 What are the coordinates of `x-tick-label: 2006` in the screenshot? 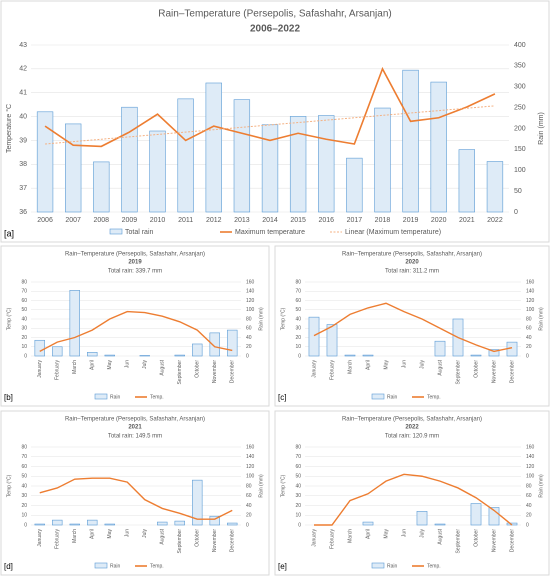 It's located at (45, 220).